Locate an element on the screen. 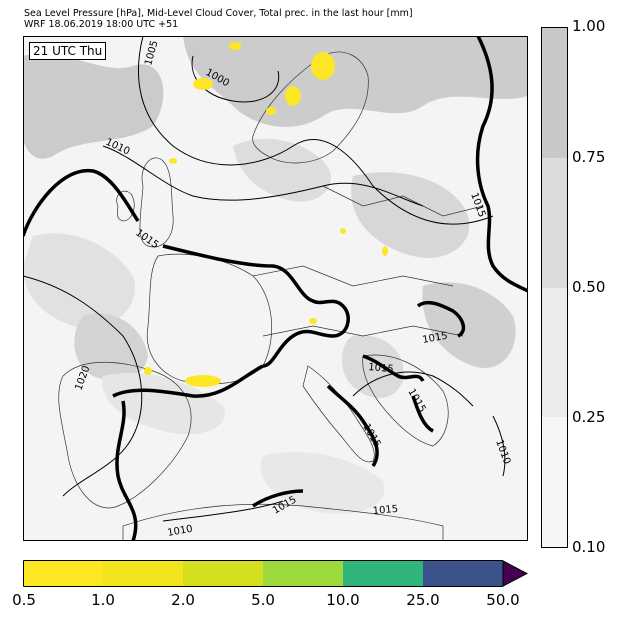  precip-tick-label: 10.0 is located at coordinates (343, 600).